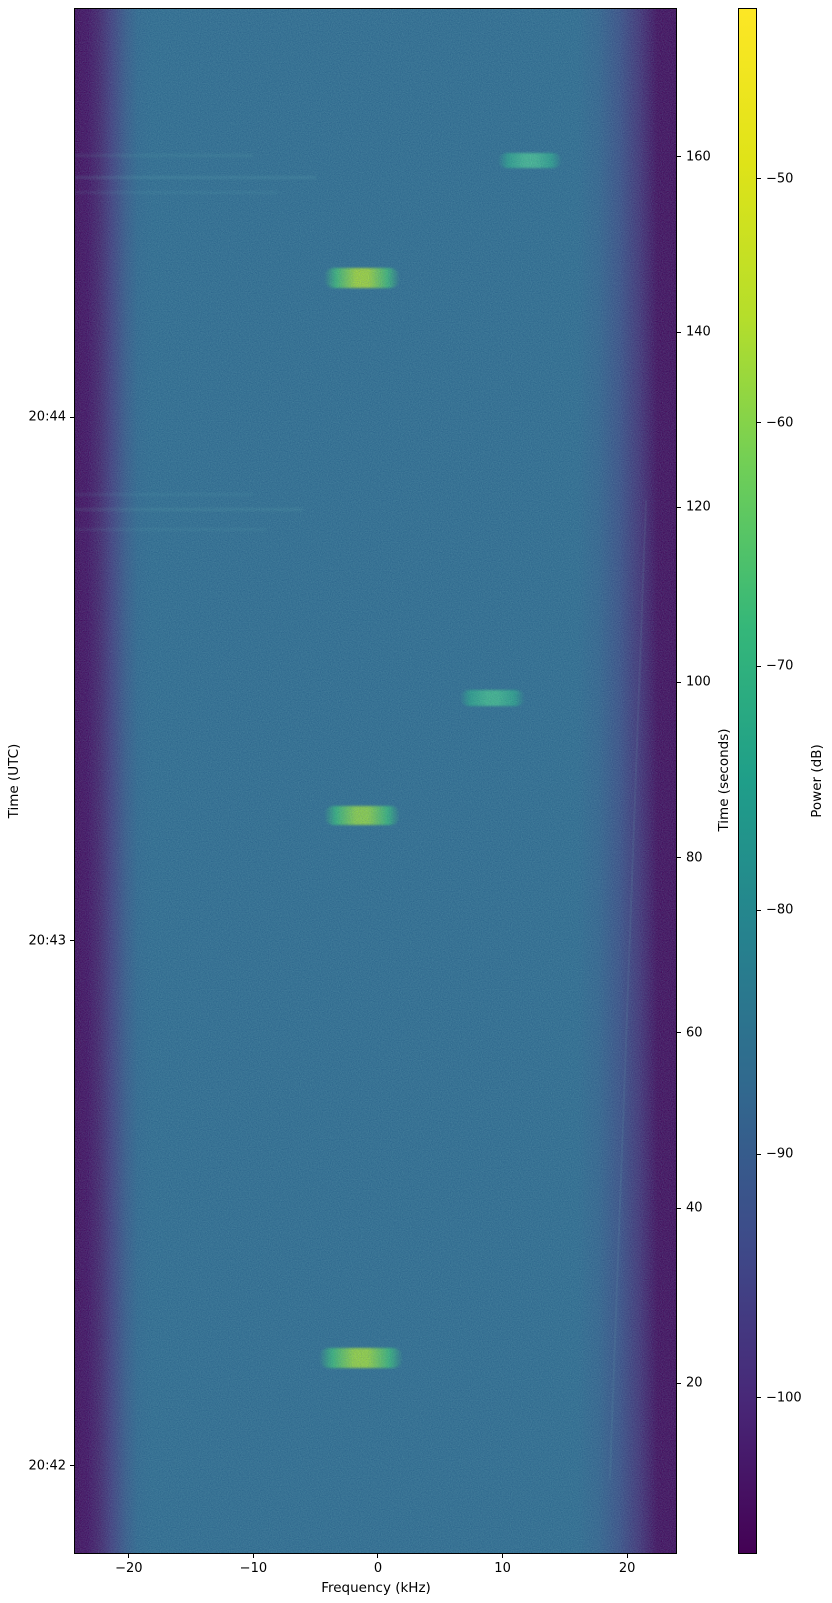 This screenshot has height=1603, width=832. I want to click on colorbar-tick-label: −90, so click(780, 1154).